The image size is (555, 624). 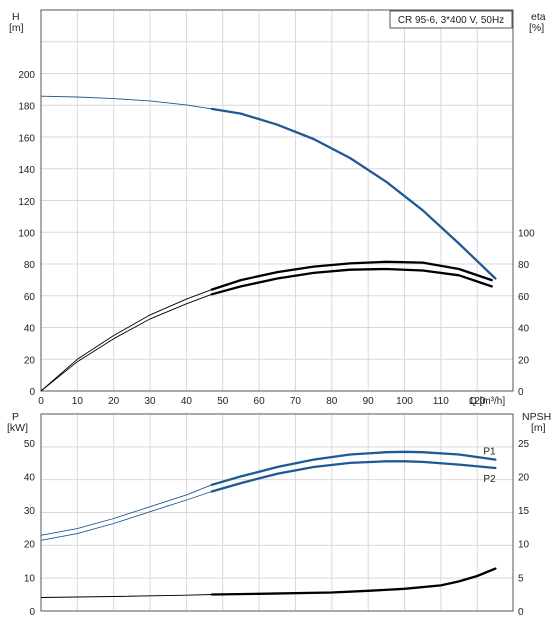 What do you see at coordinates (30, 297) in the screenshot?
I see `y-left-tick-label: 60` at bounding box center [30, 297].